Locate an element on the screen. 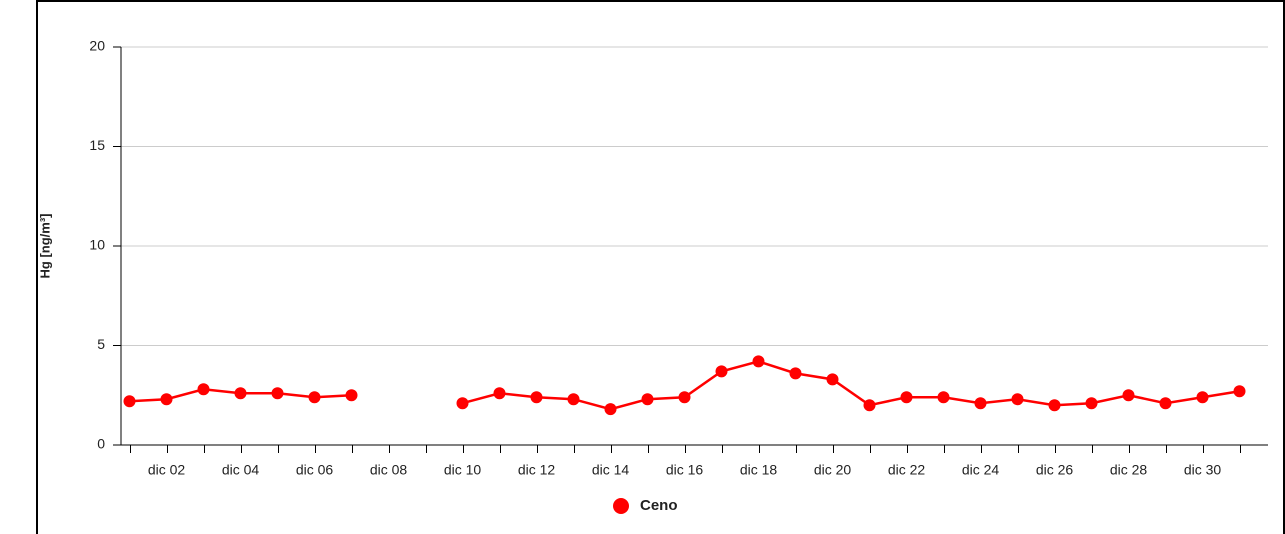 Image resolution: width=1285 pixels, height=534 pixels. x-tick-label: dic 22 is located at coordinates (907, 470).